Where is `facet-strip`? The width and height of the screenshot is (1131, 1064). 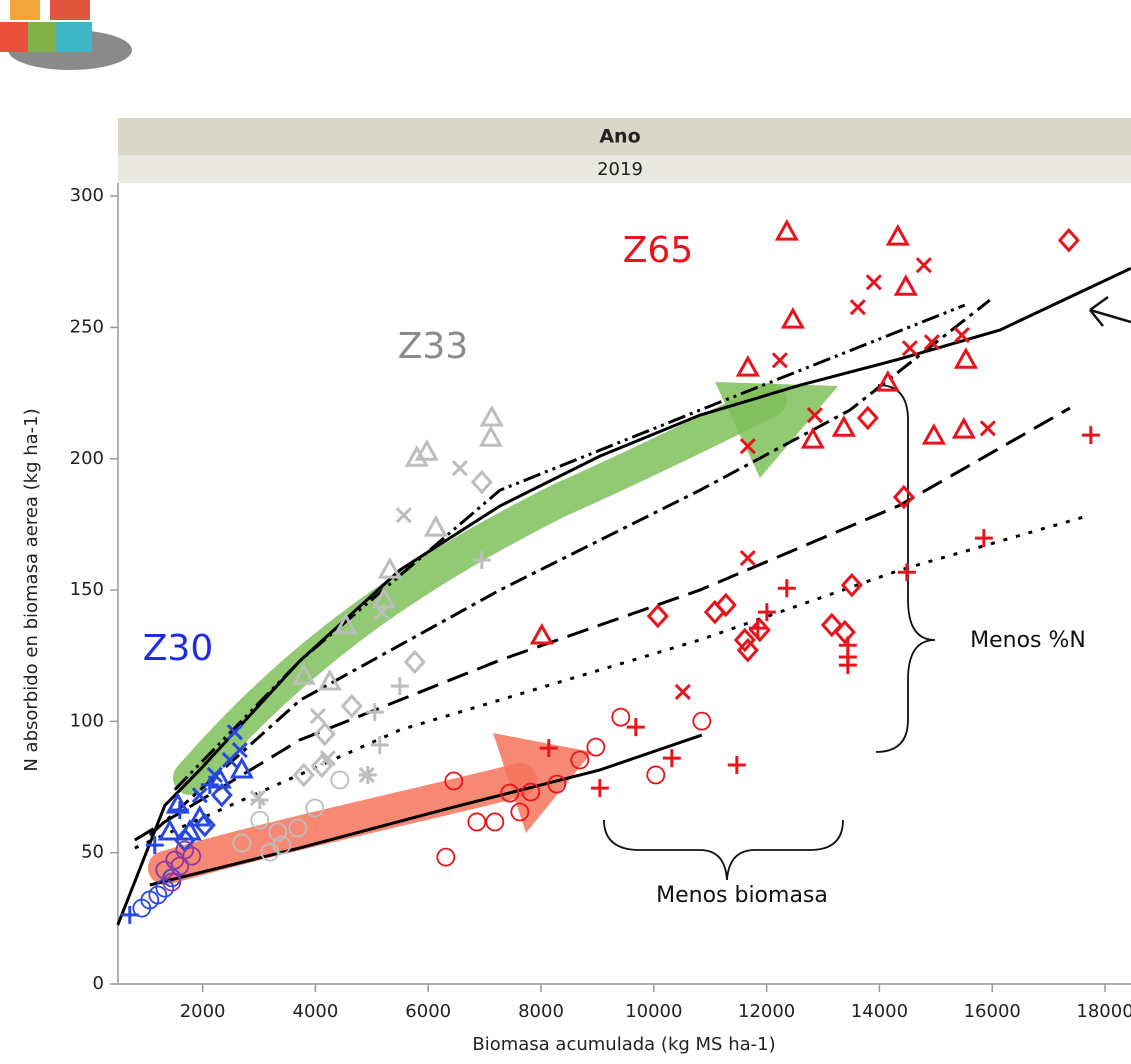 facet-strip is located at coordinates (624, 169).